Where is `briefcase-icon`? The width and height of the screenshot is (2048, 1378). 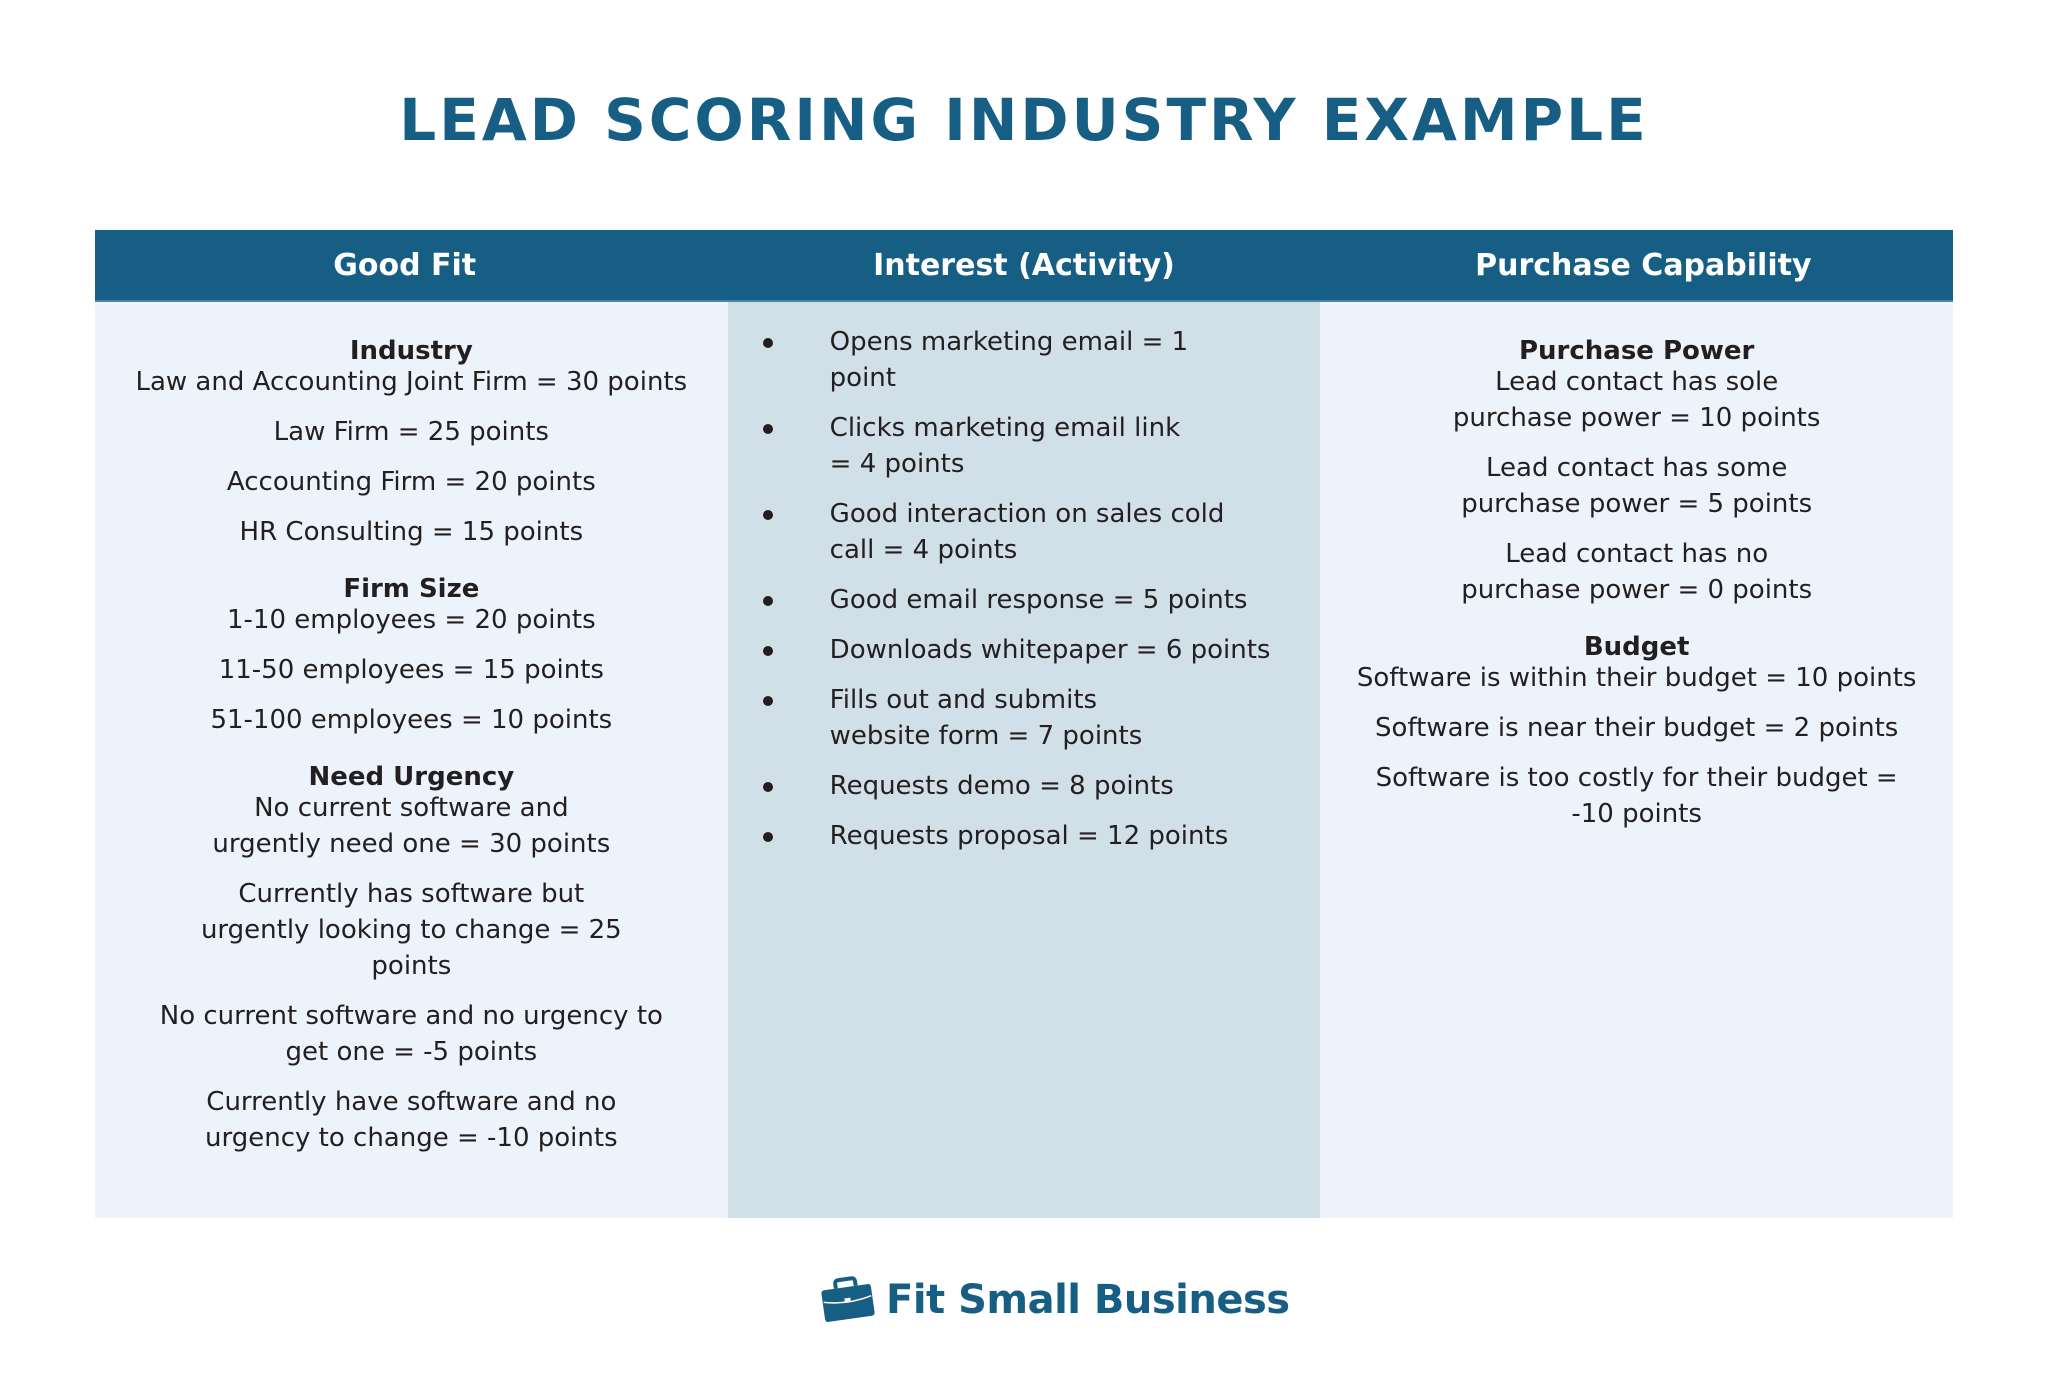 briefcase-icon is located at coordinates (848, 1299).